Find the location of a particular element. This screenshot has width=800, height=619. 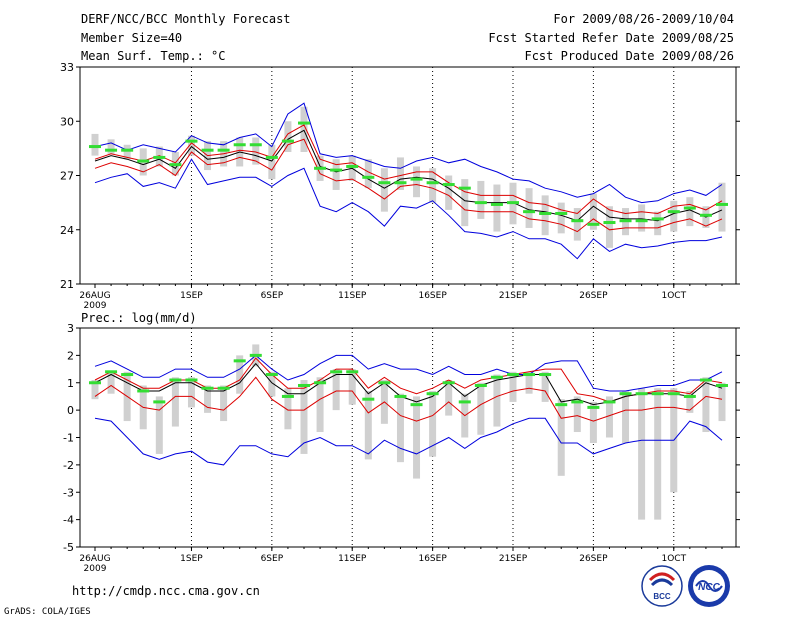

variable-label: Mean Surf. Temp.: °C is located at coordinates (153, 56).